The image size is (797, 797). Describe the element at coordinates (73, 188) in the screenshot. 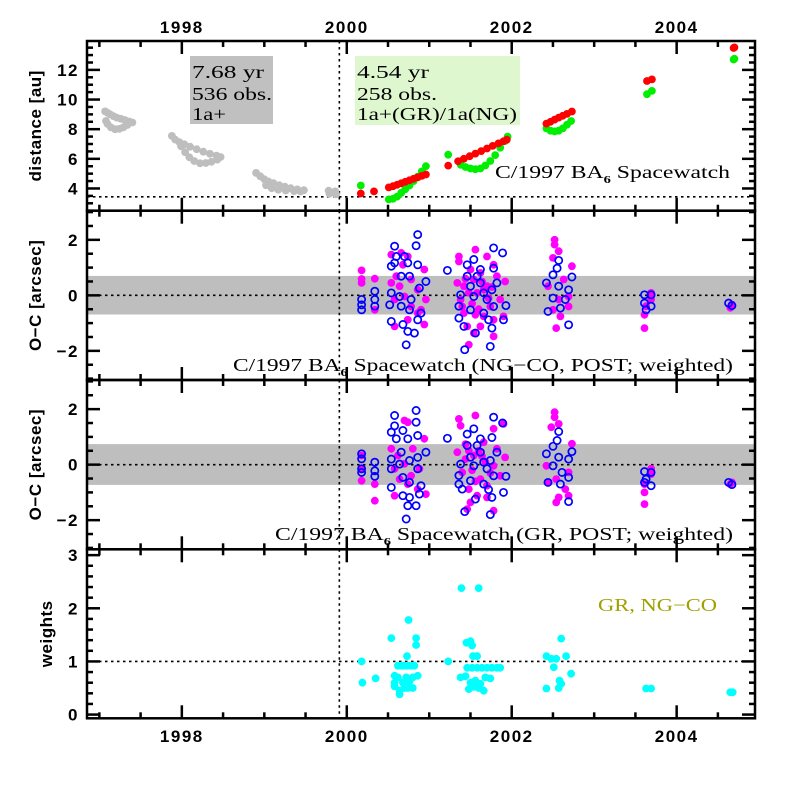

I see `y-tick-label: 4` at that location.